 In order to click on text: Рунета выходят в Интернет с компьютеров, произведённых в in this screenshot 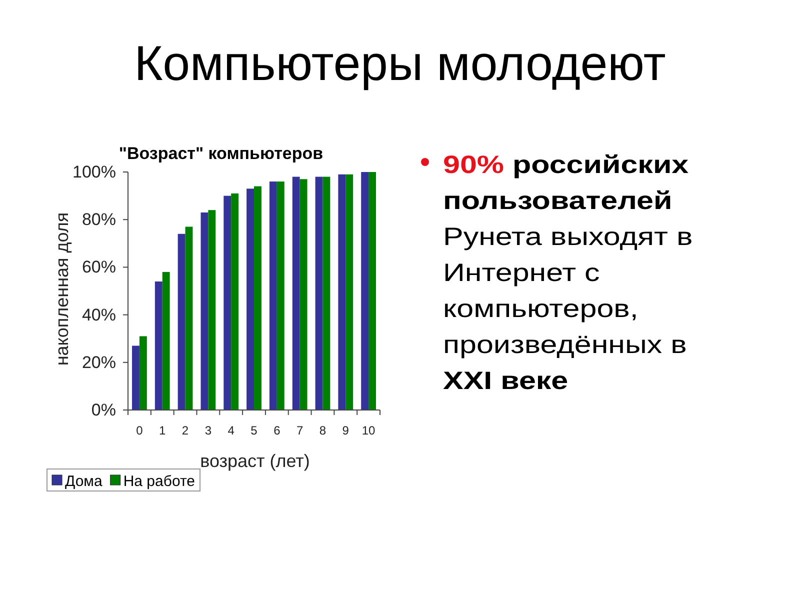, I will do `click(568, 290)`.